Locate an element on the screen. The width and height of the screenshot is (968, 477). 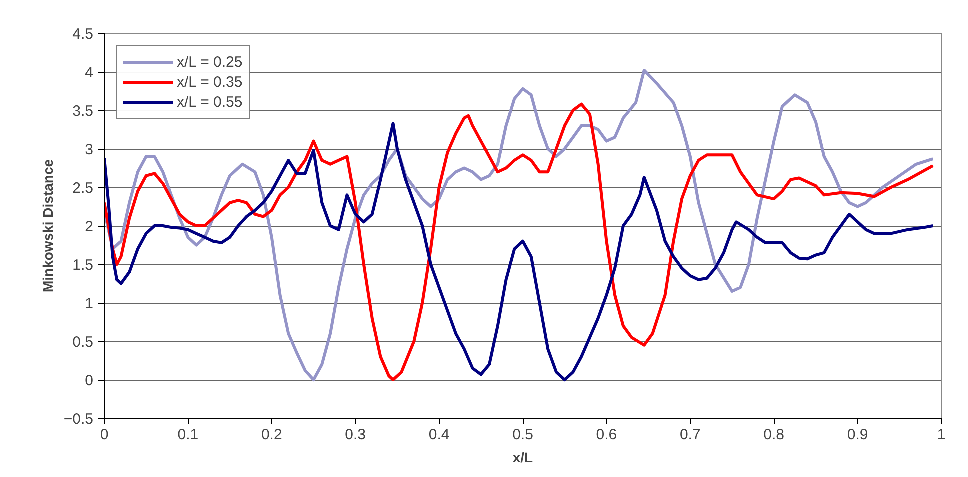
x-tick-label: 1 is located at coordinates (941, 435).